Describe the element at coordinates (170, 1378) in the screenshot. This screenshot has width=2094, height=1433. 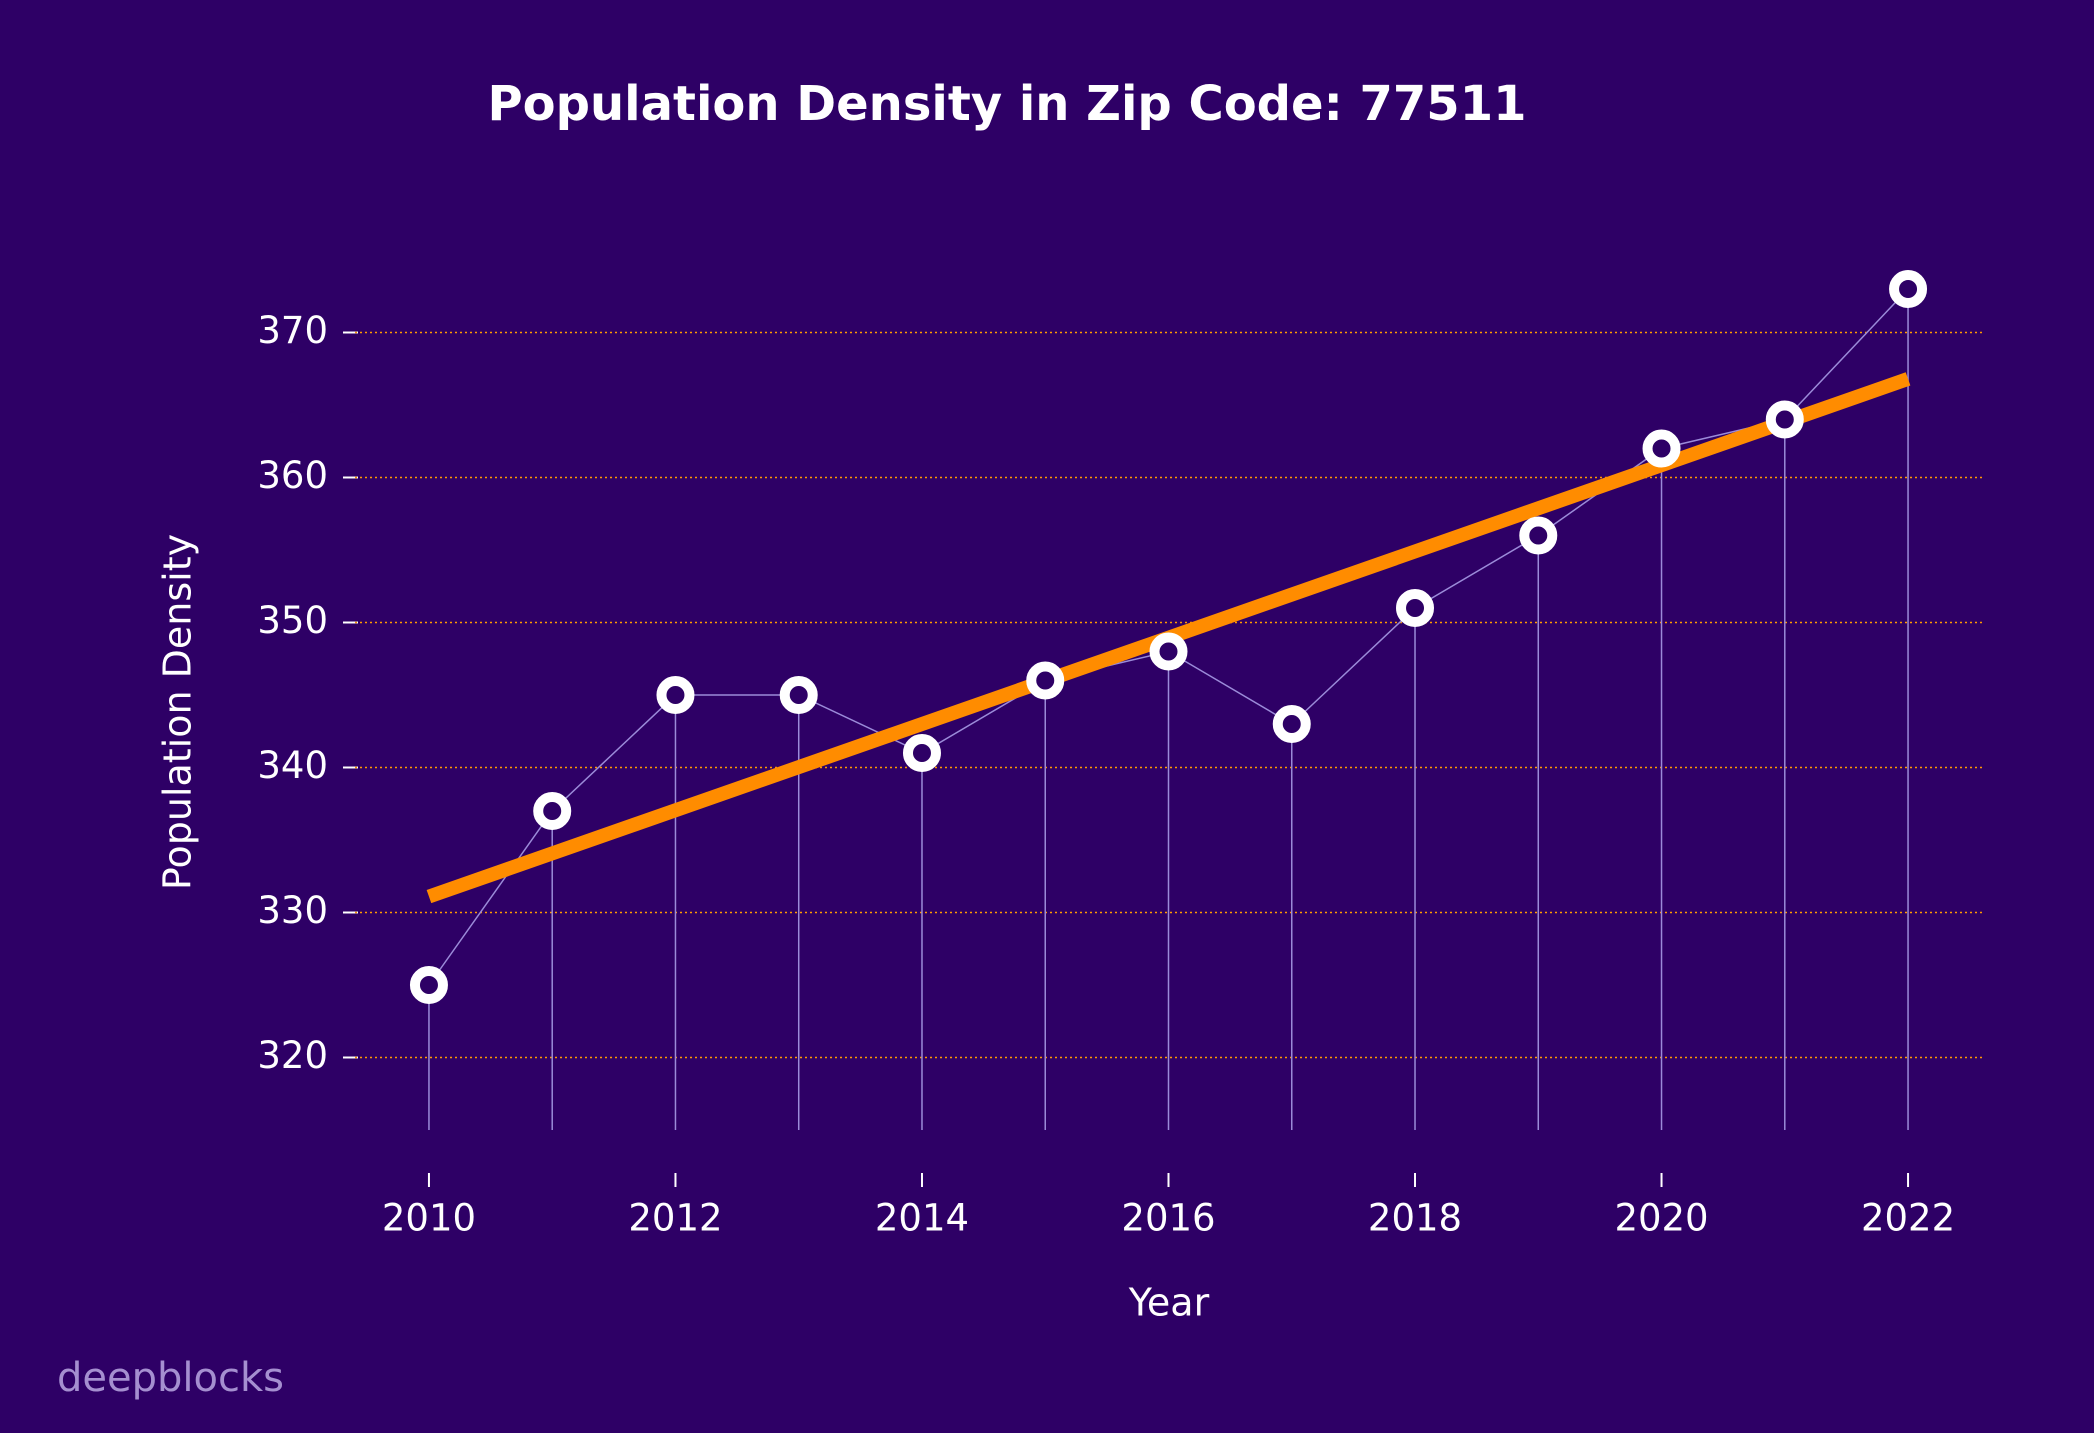
I see `watermark: deepblocks` at that location.